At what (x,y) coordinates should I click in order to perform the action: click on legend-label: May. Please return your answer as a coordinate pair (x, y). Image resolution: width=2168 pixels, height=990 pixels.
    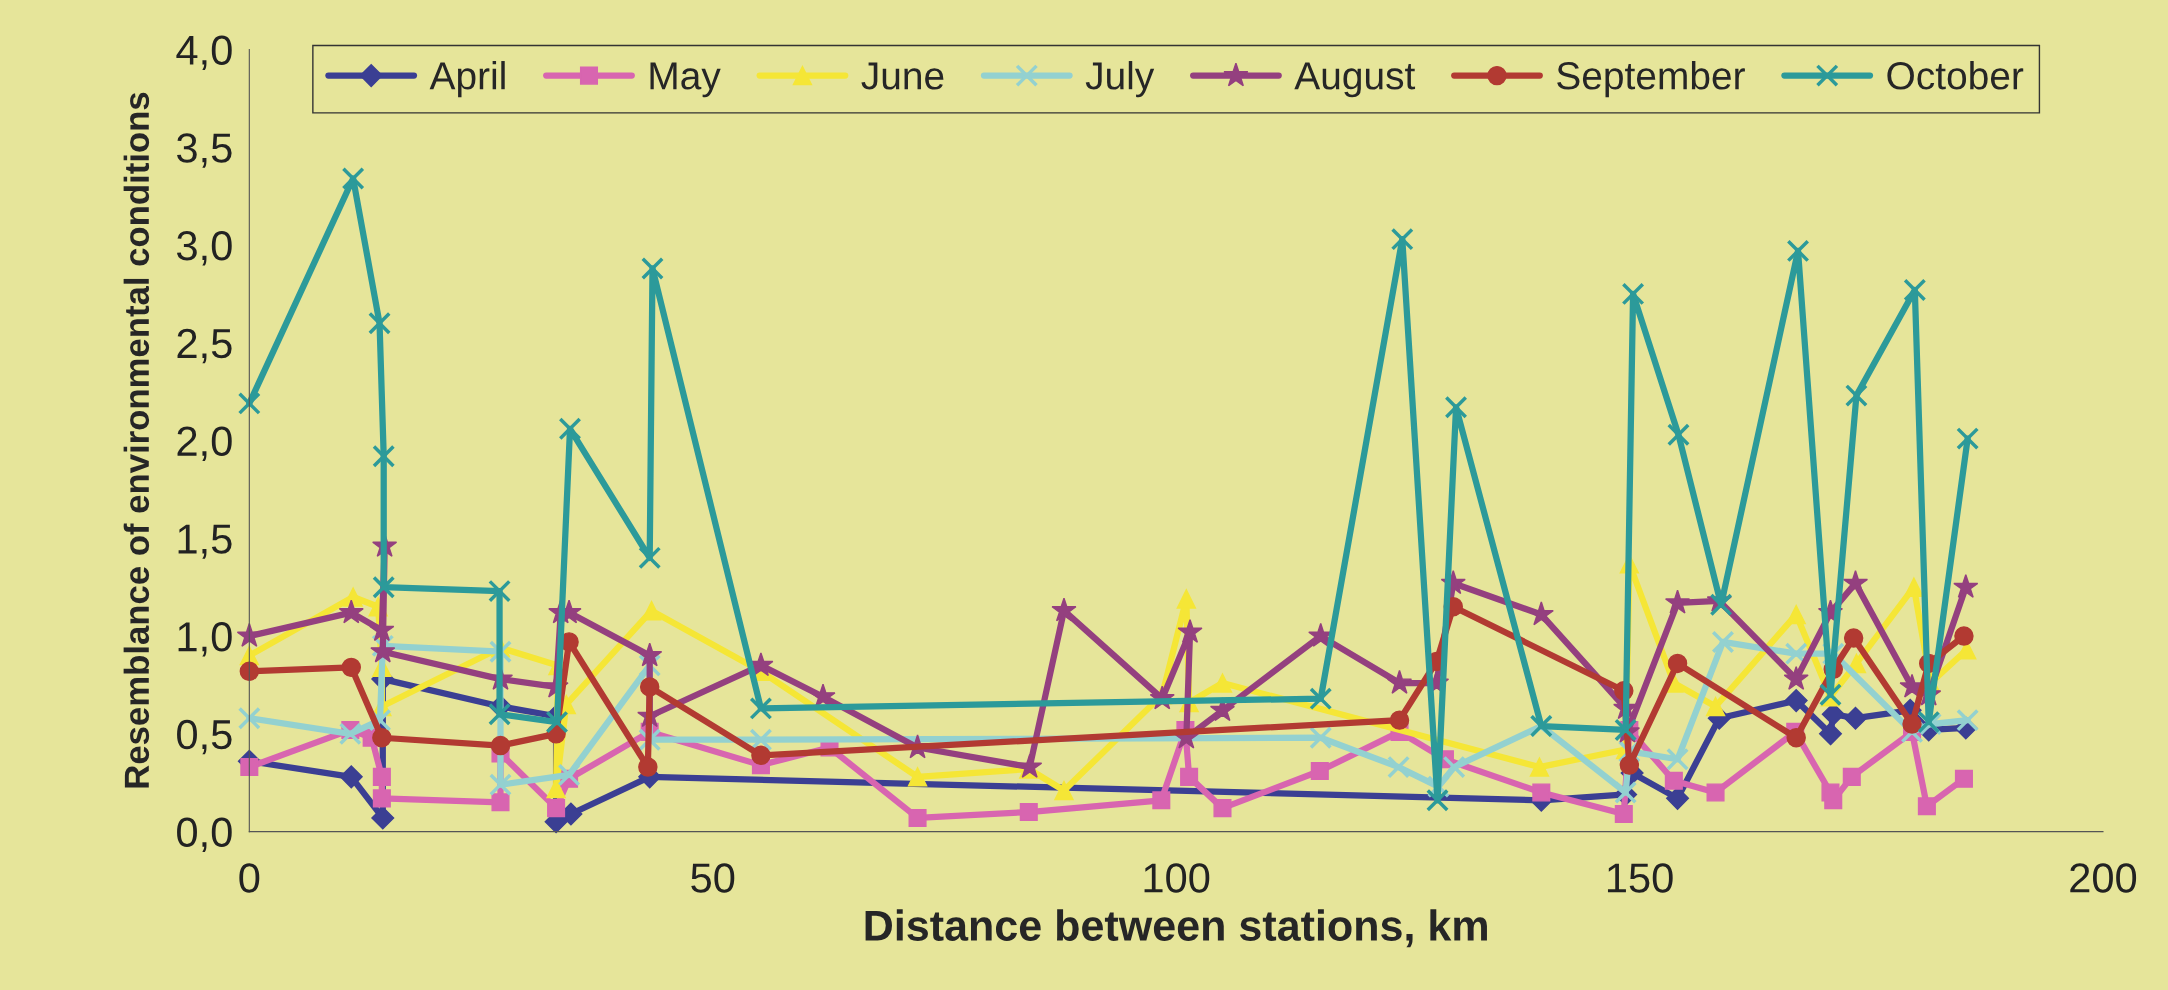
    Looking at the image, I should click on (685, 80).